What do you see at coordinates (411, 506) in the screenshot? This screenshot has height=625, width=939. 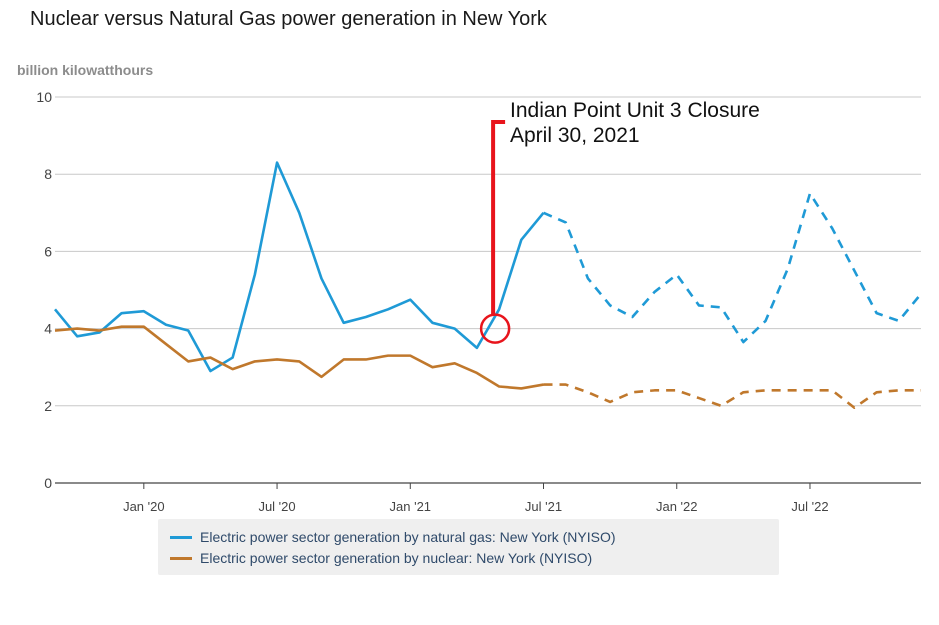 I see `x-tick-label-2: Jan '21` at bounding box center [411, 506].